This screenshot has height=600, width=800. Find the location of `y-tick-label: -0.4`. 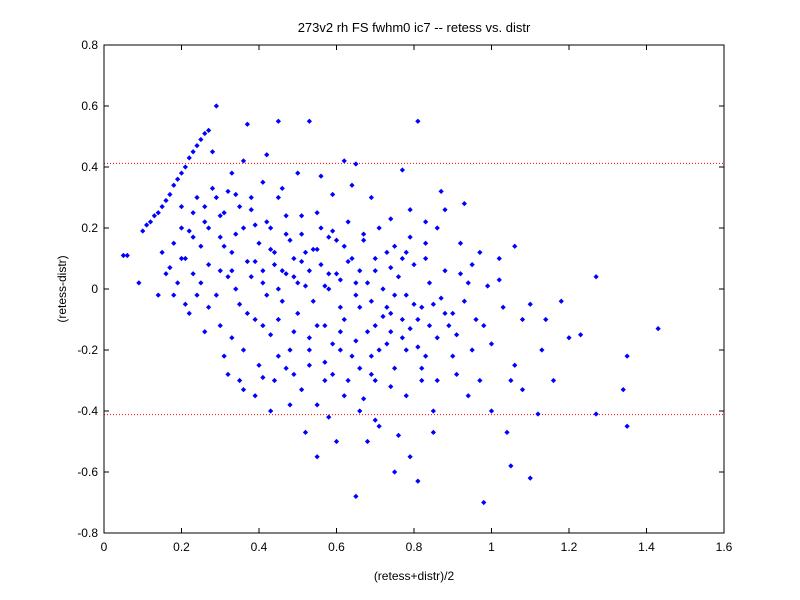

y-tick-label: -0.4 is located at coordinates (87, 411).